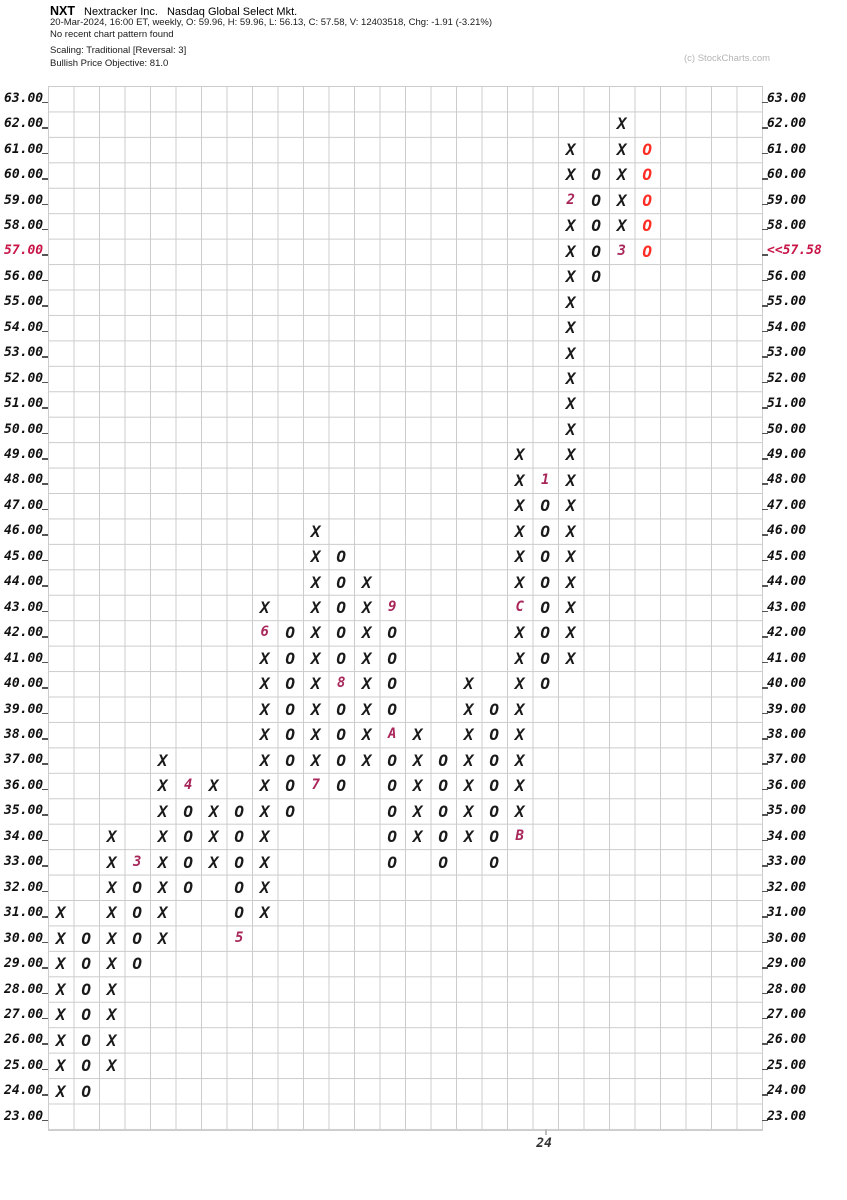 The width and height of the screenshot is (847, 1200). Describe the element at coordinates (787, 684) in the screenshot. I see `y-axis-label-right: 40.00` at that location.